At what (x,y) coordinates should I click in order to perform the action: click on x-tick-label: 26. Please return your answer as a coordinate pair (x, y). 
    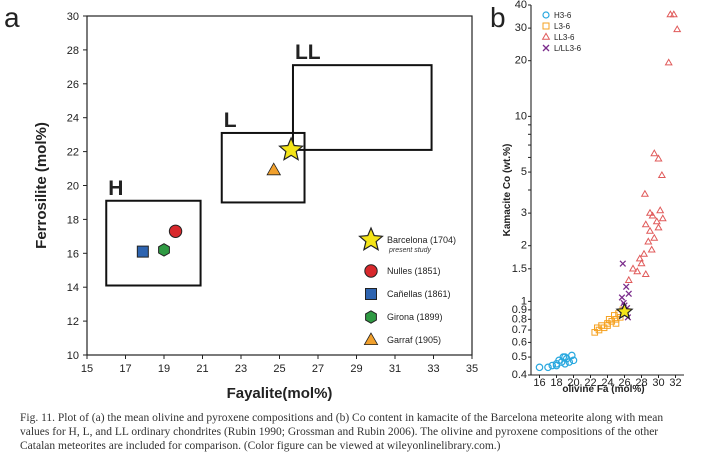
    Looking at the image, I should click on (624, 383).